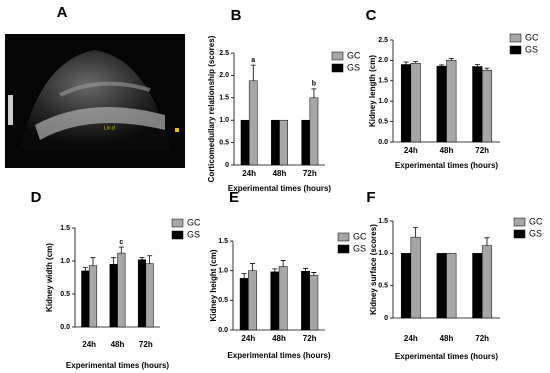 This screenshot has width=550, height=373. Describe the element at coordinates (253, 60) in the screenshot. I see `annotation: a` at that location.